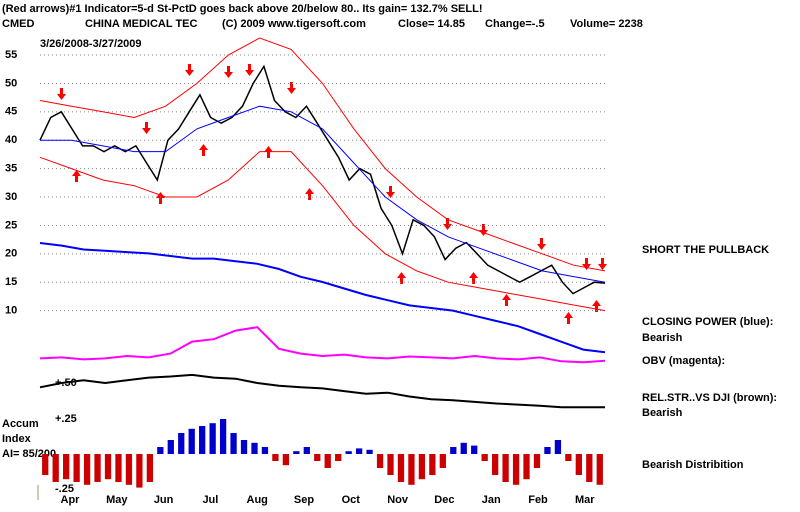  What do you see at coordinates (11, 282) in the screenshot?
I see `y-tick-label: 15` at bounding box center [11, 282].